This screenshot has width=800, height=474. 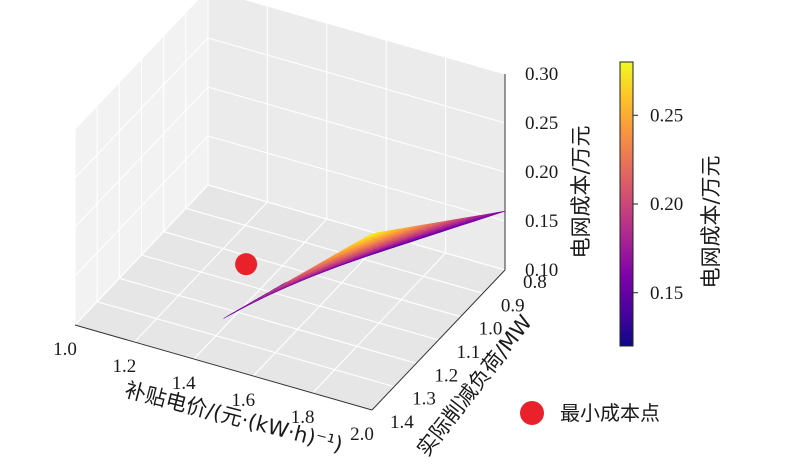 What do you see at coordinates (541, 221) in the screenshot?
I see `z-tick-label: 0.15` at bounding box center [541, 221].